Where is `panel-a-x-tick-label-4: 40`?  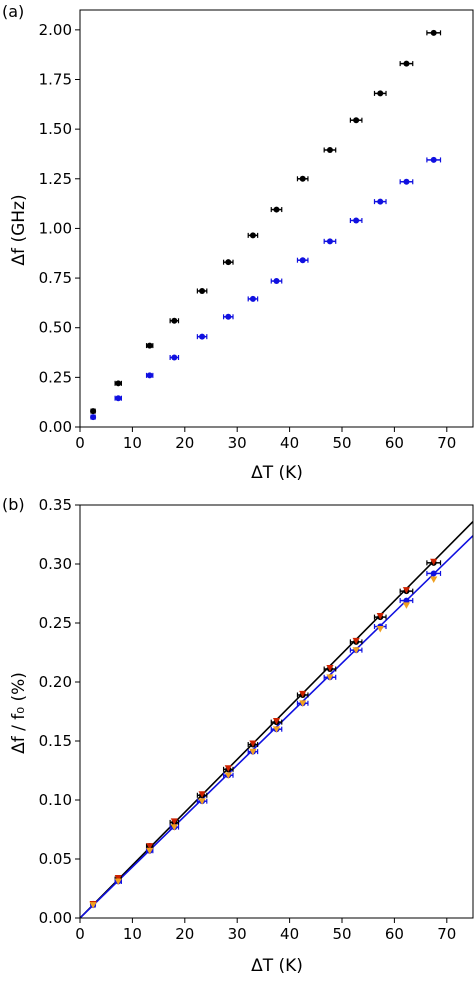 panel-a-x-tick-label-4: 40 is located at coordinates (289, 443).